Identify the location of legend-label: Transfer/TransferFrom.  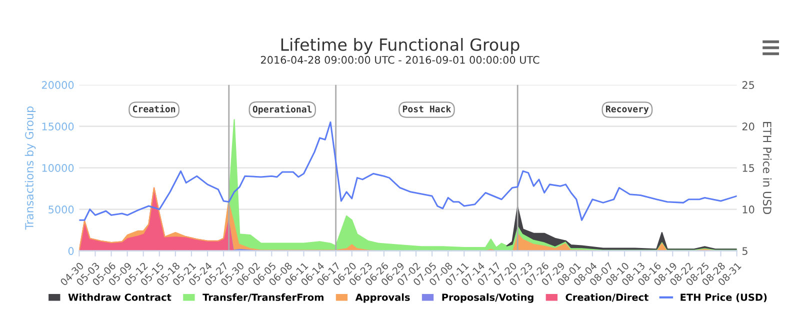
(263, 297).